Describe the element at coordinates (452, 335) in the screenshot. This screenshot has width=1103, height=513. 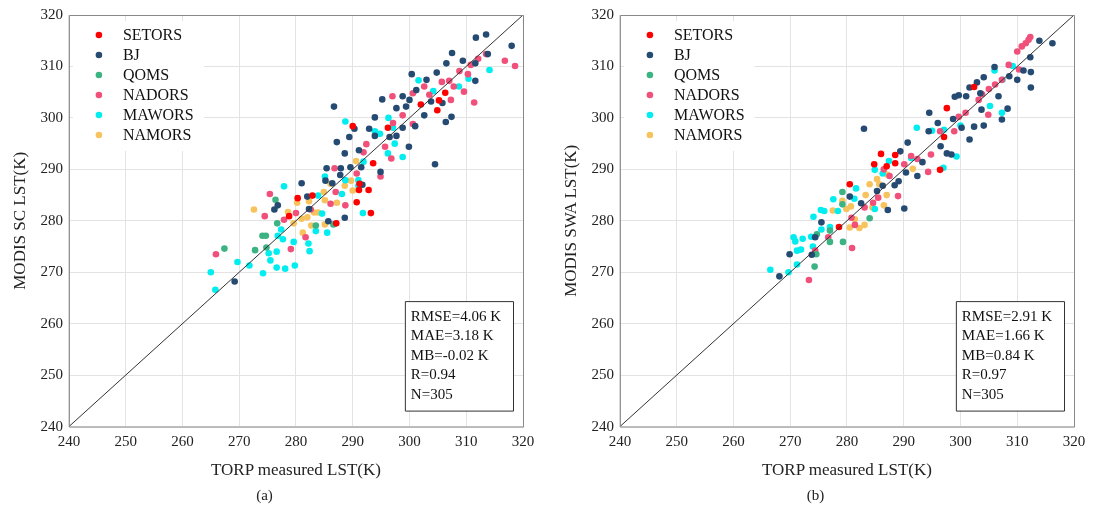
I see `annotation: MAE=3.18 K` at that location.